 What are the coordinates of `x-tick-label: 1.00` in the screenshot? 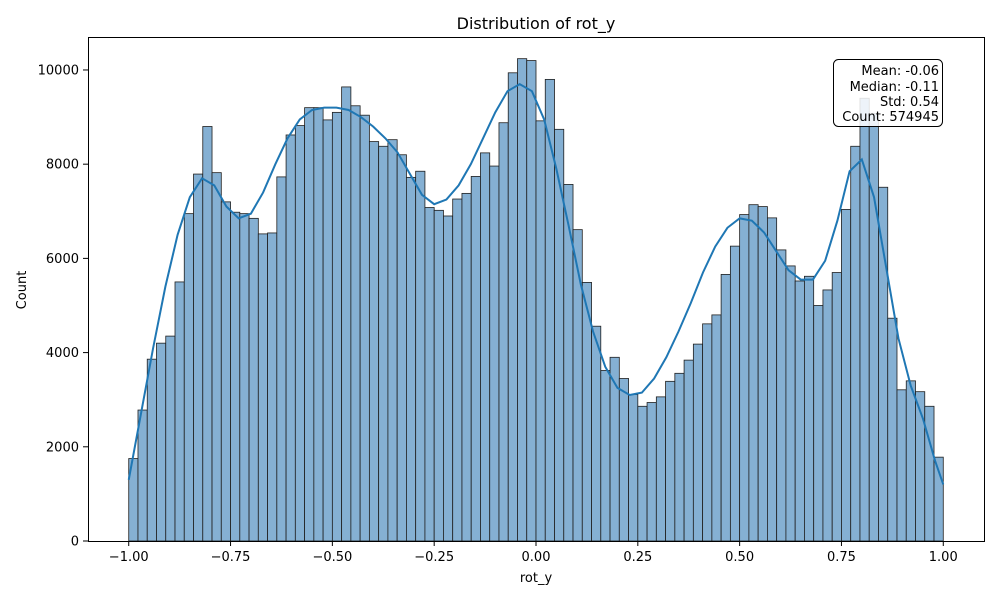 It's located at (943, 557).